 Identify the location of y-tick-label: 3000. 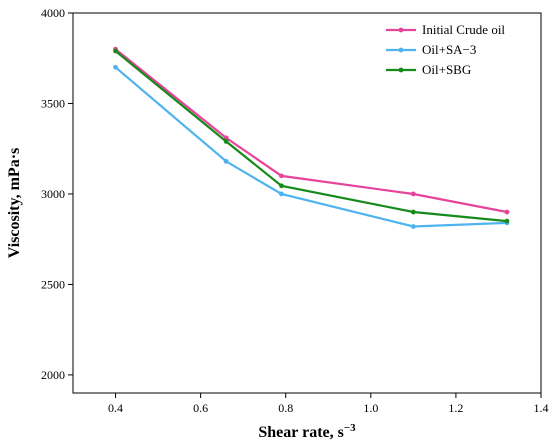
(53, 194).